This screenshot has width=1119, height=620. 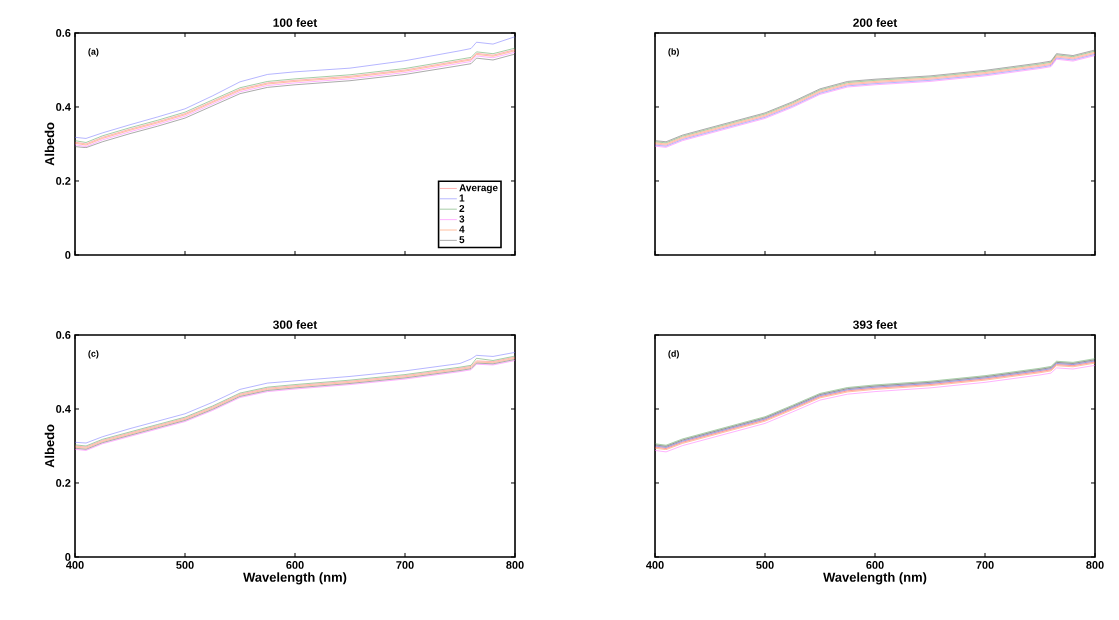 I want to click on annotation: (d), so click(x=673, y=354).